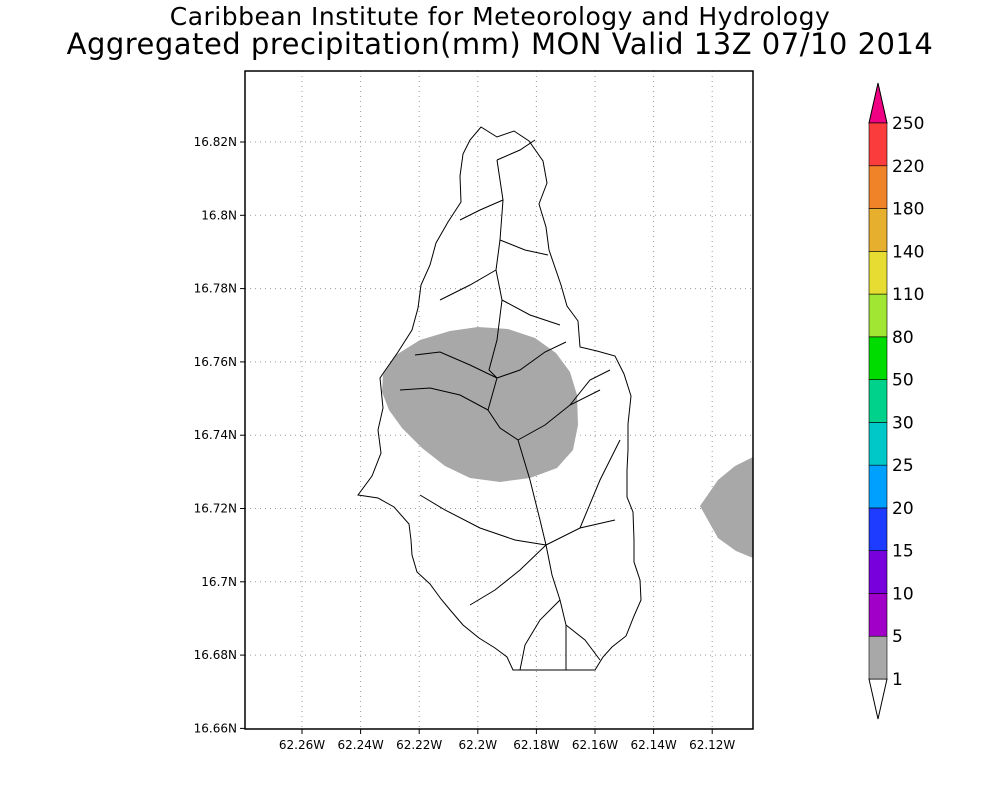 This screenshot has width=1000, height=800. Describe the element at coordinates (903, 381) in the screenshot. I see `colorbar-label: 50` at that location.